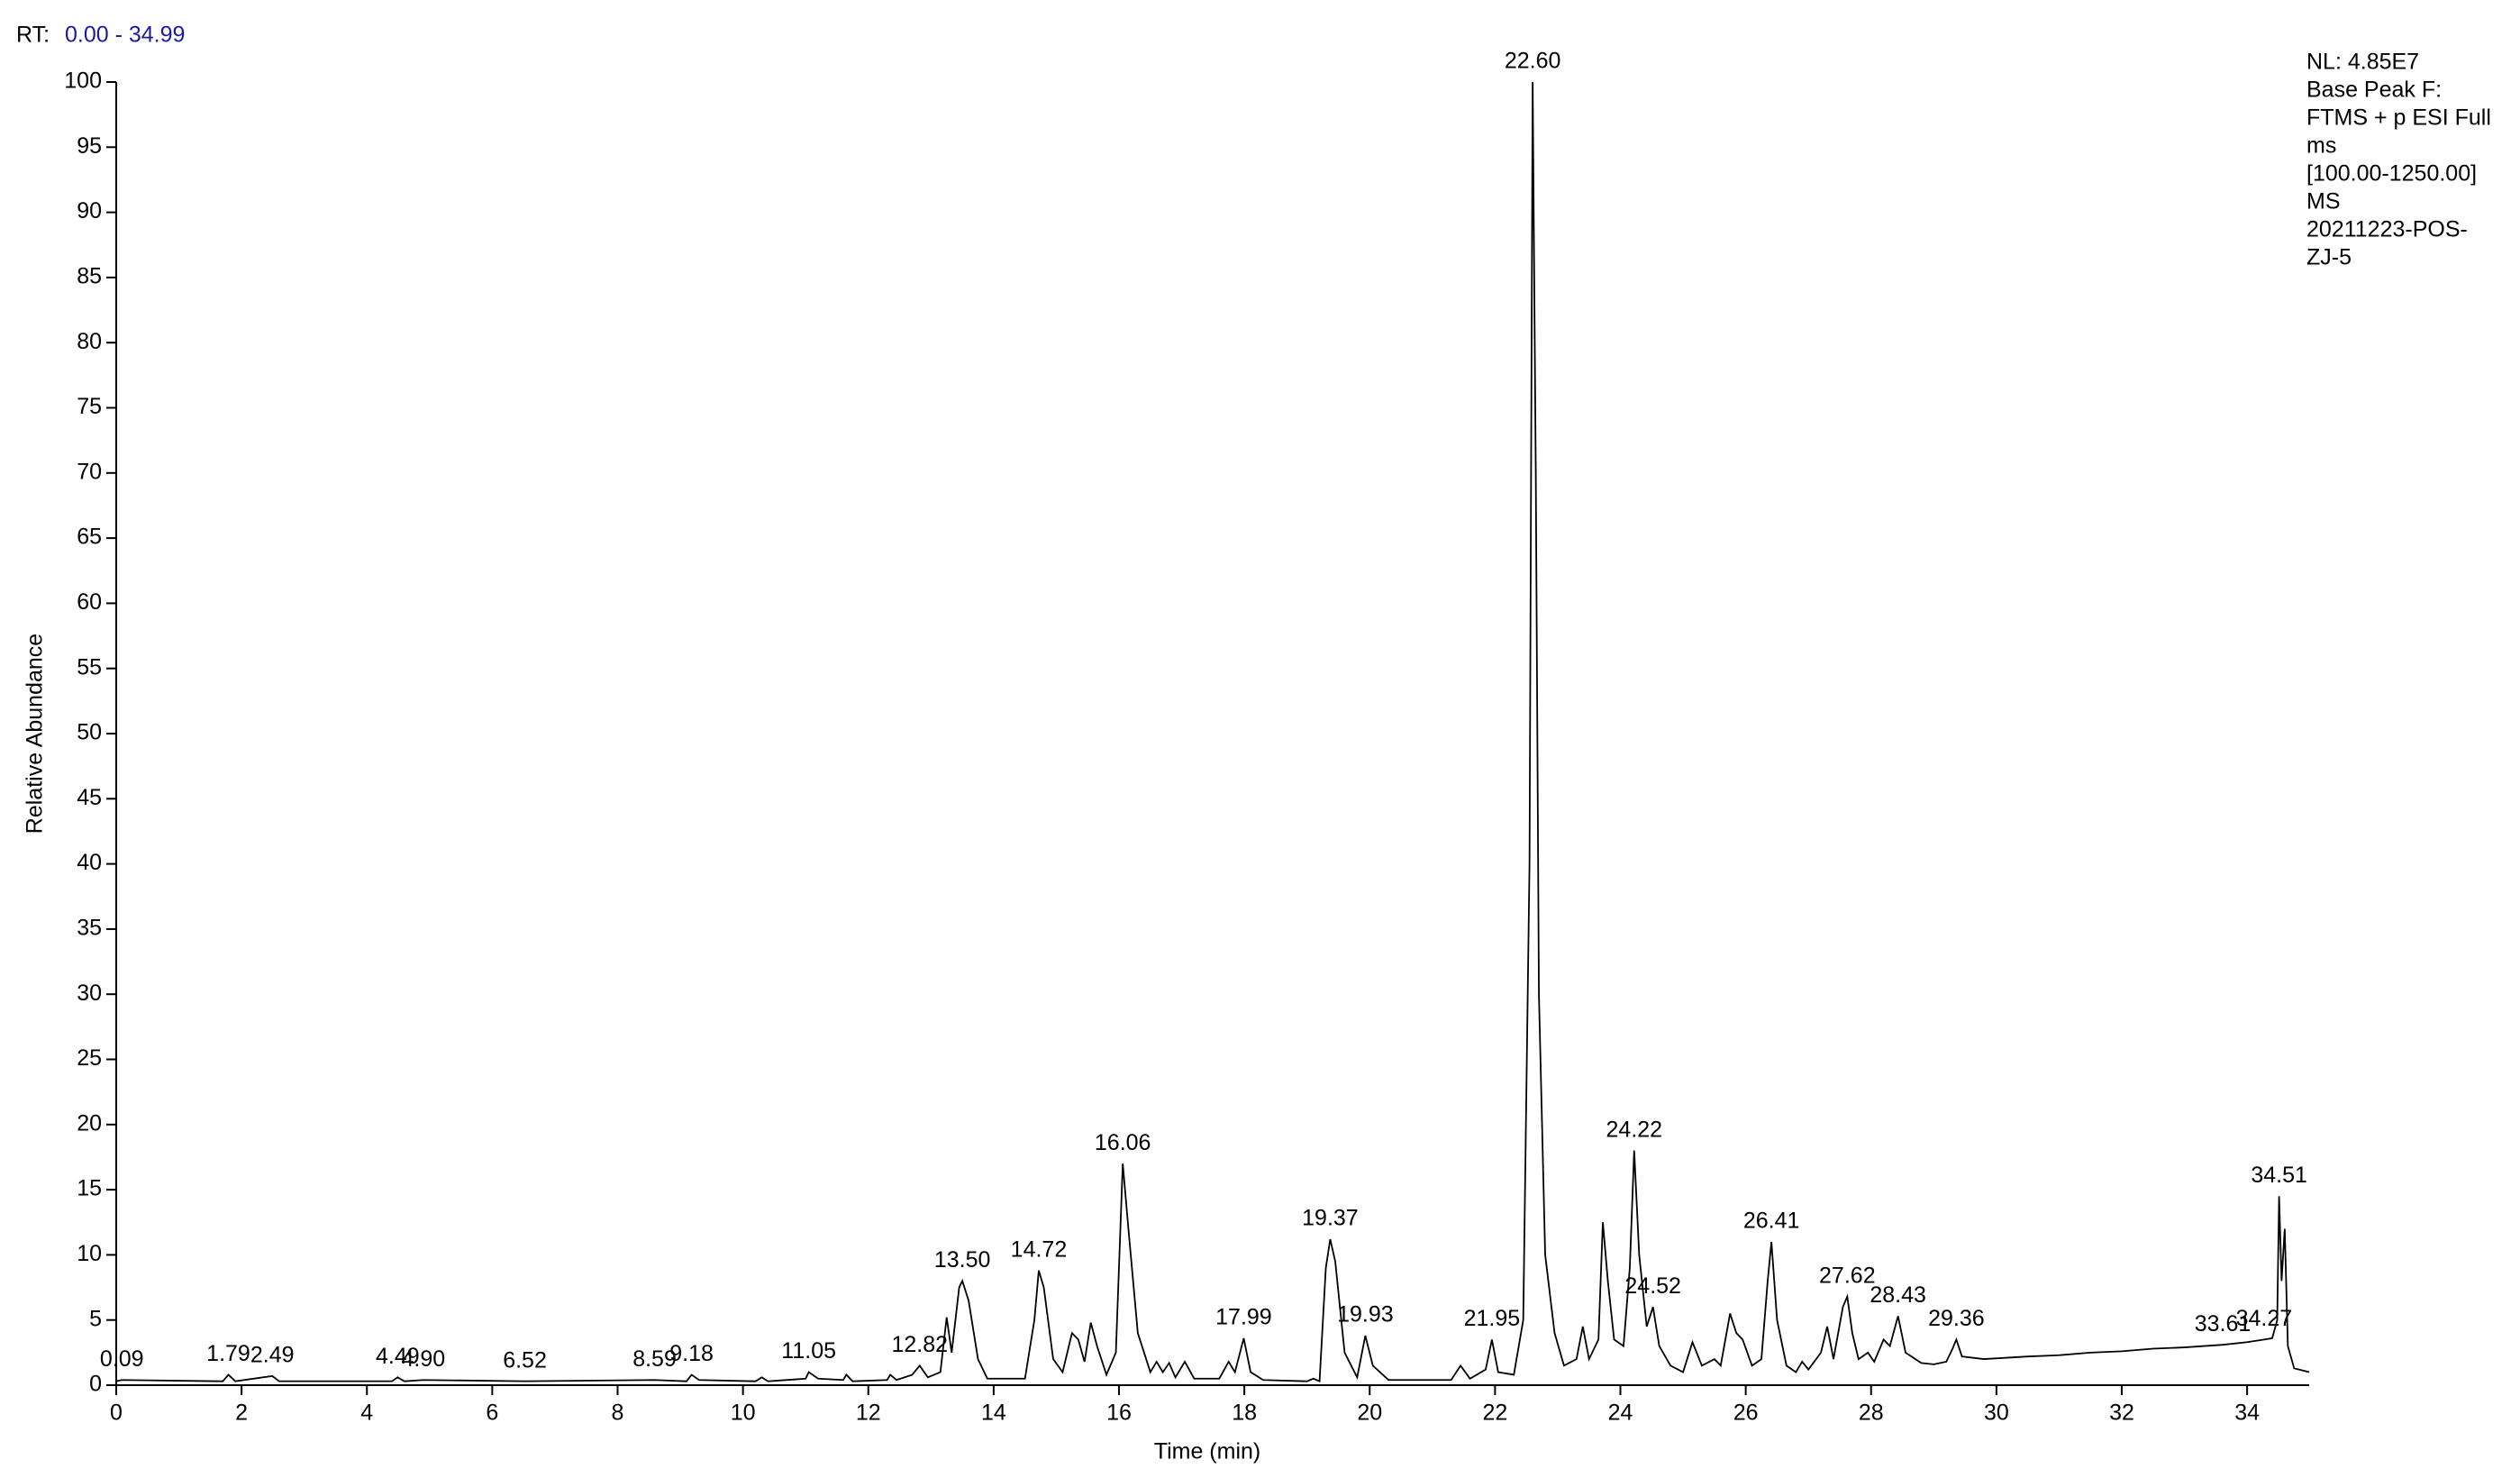 Image resolution: width=2520 pixels, height=1478 pixels. I want to click on x-axis-label: Time (min), so click(1207, 1451).